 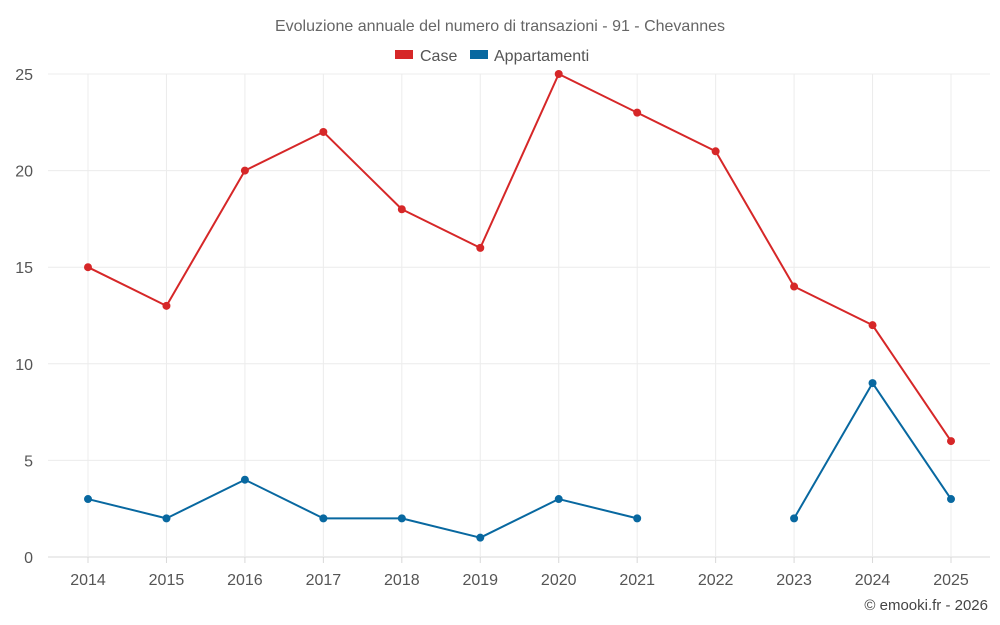 What do you see at coordinates (324, 580) in the screenshot?
I see `x-tick-label: 2017` at bounding box center [324, 580].